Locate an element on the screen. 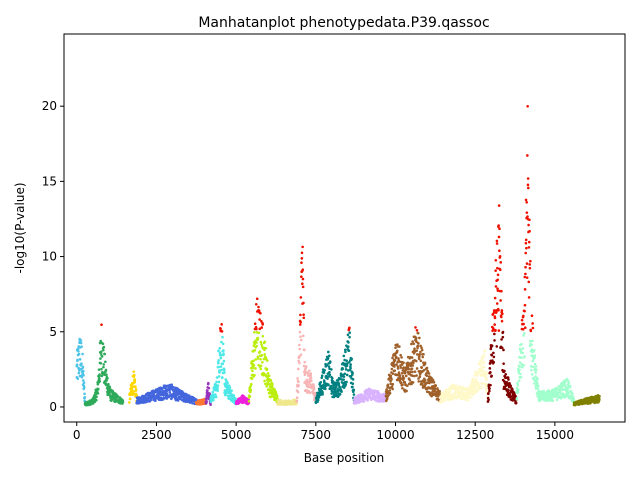 The image size is (640, 480). y-tick-label: 20 is located at coordinates (49, 106).